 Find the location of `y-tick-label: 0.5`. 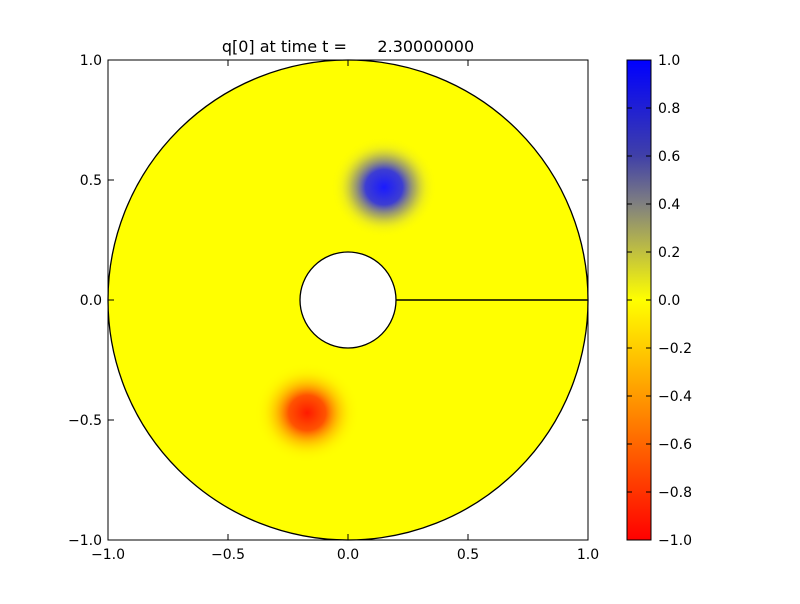

y-tick-label: 0.5 is located at coordinates (91, 181).